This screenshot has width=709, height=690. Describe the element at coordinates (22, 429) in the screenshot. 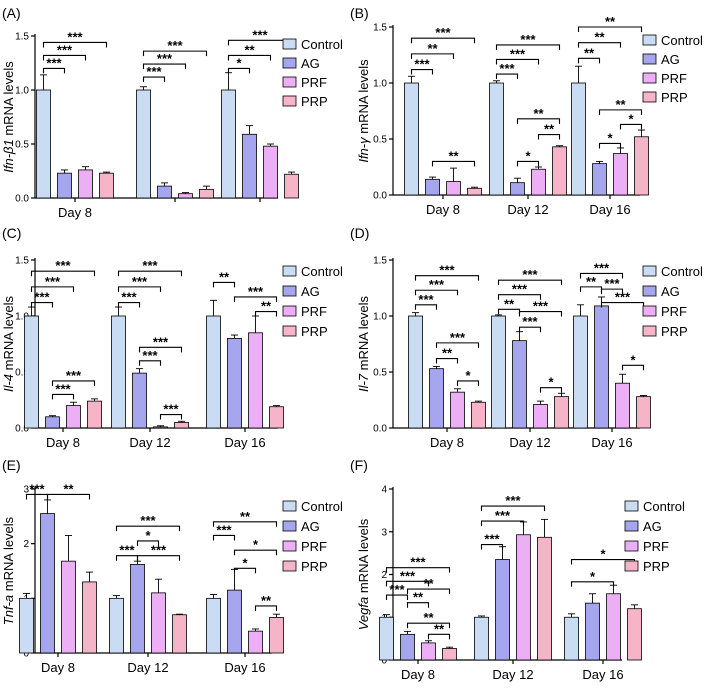

I see `y-tick-label: 0.0` at that location.